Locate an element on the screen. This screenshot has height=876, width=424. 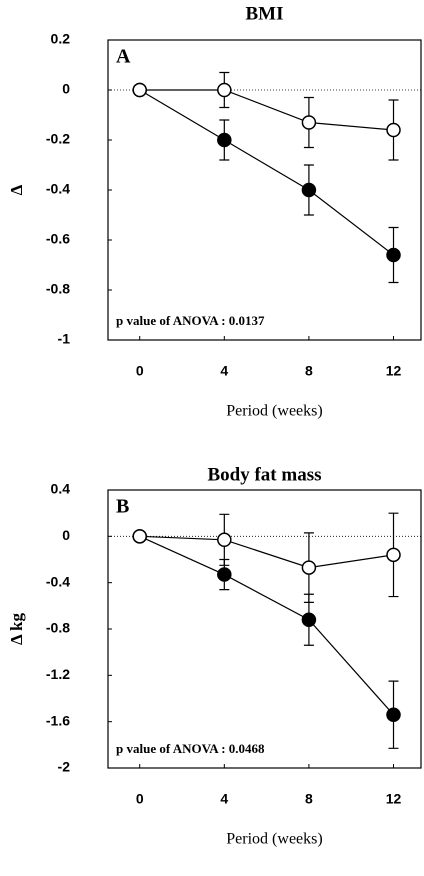
y-tick-label: -2 is located at coordinates (64, 767).